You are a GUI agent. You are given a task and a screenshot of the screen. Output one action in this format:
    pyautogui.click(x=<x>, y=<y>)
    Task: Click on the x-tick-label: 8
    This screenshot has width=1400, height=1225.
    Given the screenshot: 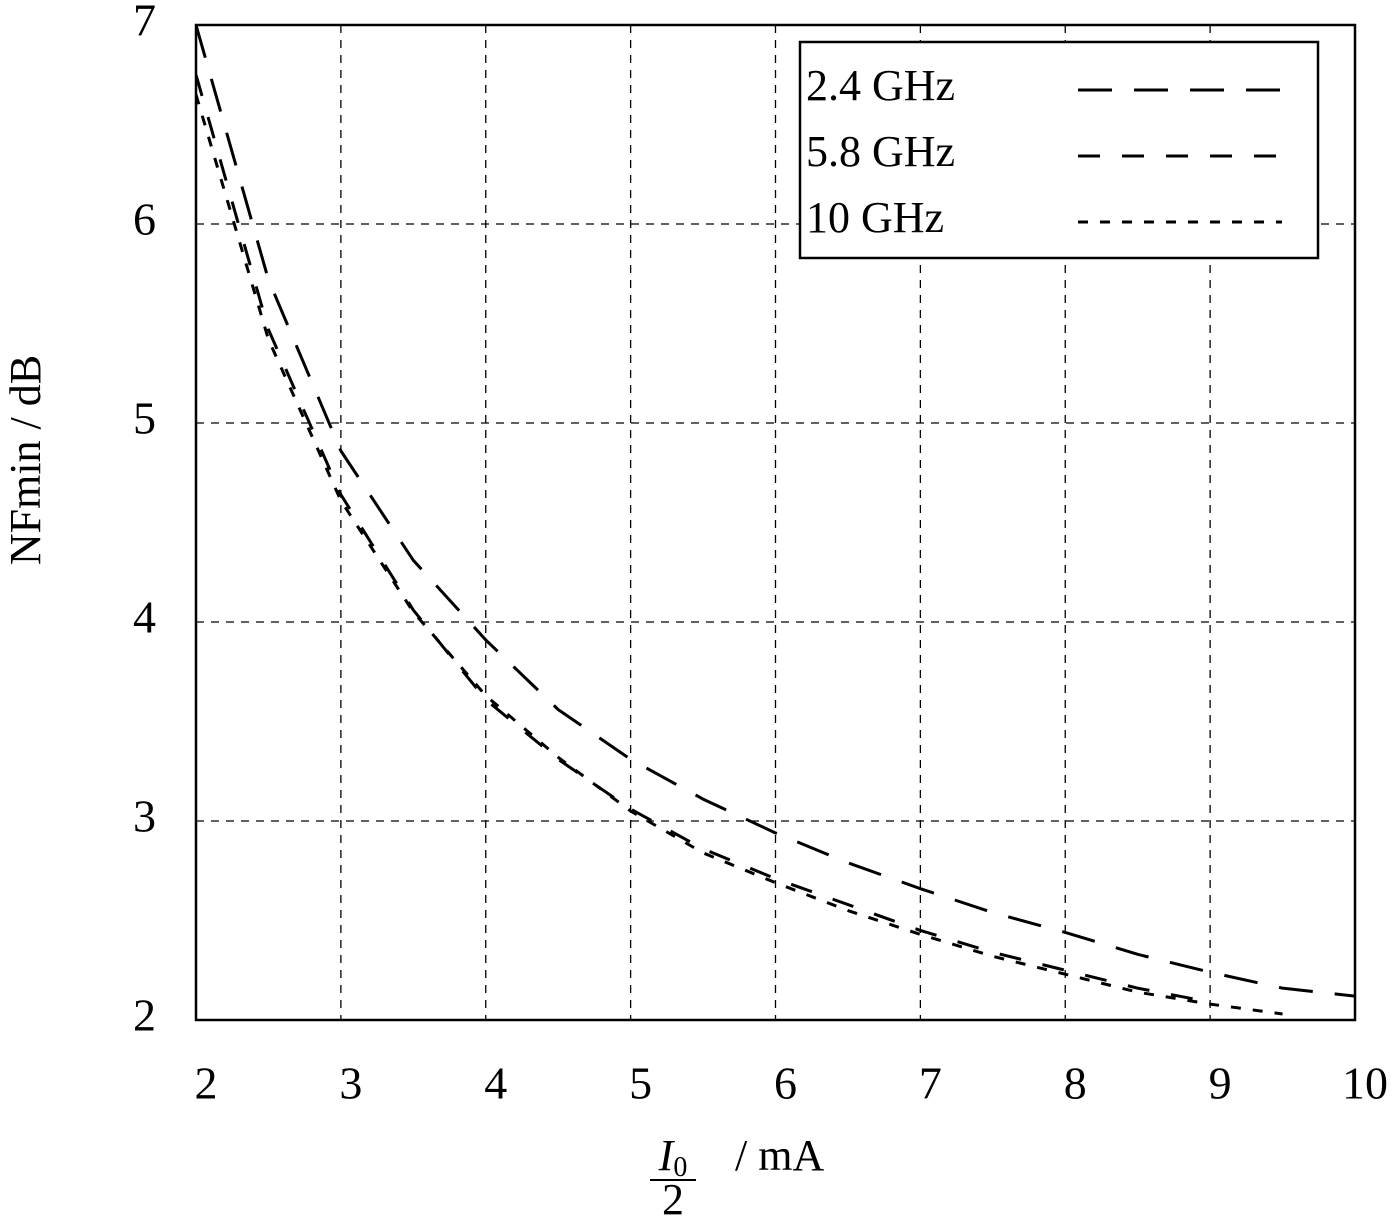 What is the action you would take?
    pyautogui.click(x=1075, y=1083)
    